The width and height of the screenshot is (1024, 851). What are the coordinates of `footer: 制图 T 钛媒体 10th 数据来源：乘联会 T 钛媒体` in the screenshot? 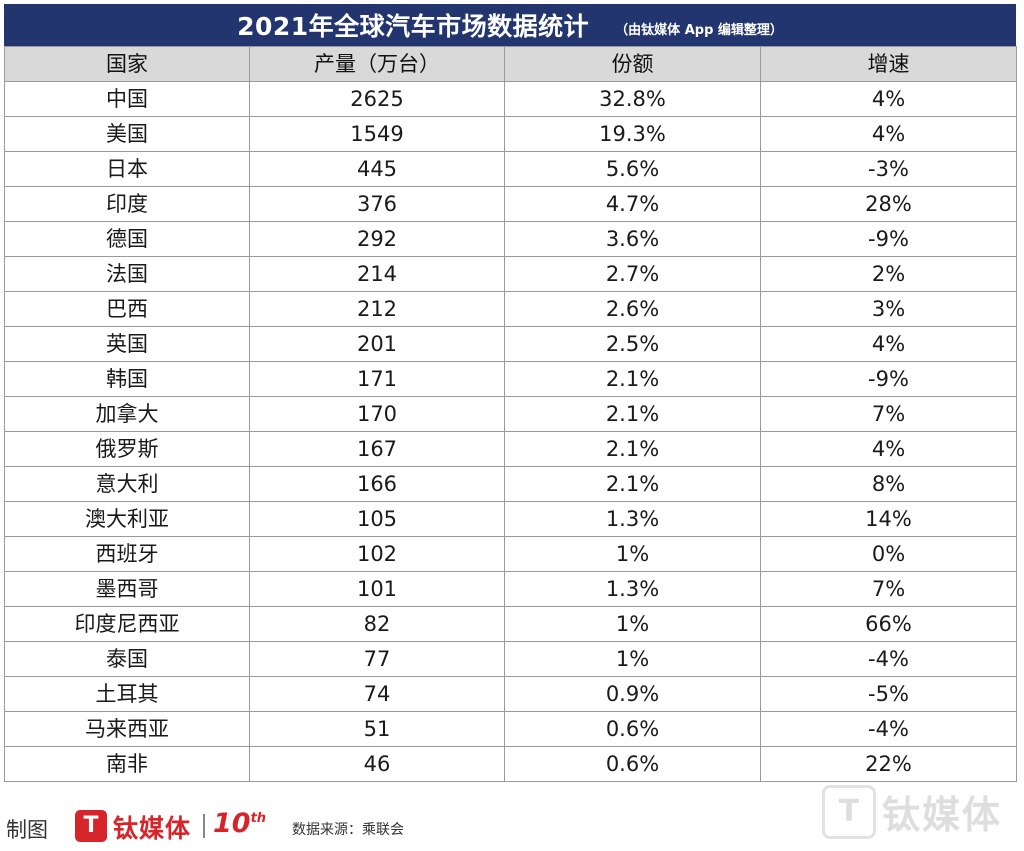 It's located at (512, 817).